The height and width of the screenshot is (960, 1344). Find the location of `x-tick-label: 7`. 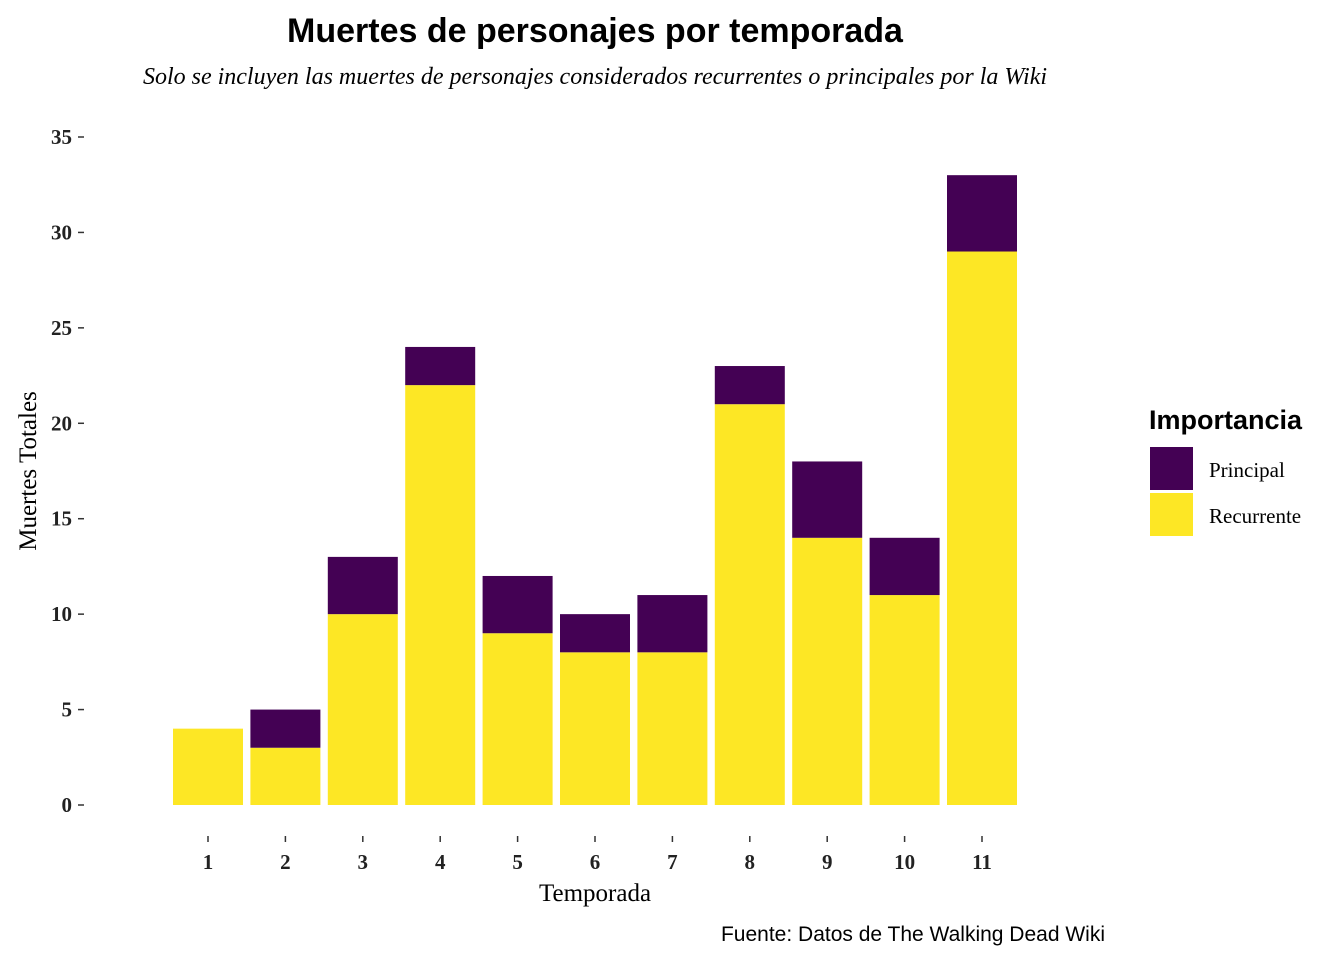

x-tick-label: 7 is located at coordinates (672, 862).